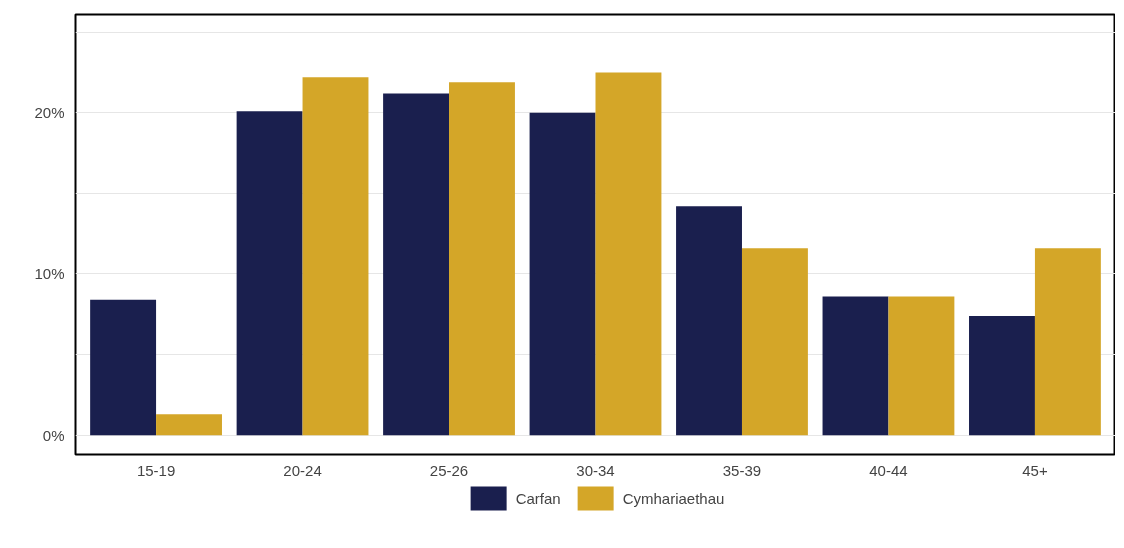 The height and width of the screenshot is (548, 1124). Describe the element at coordinates (595, 470) in the screenshot. I see `x-tick-label: 30-34` at that location.